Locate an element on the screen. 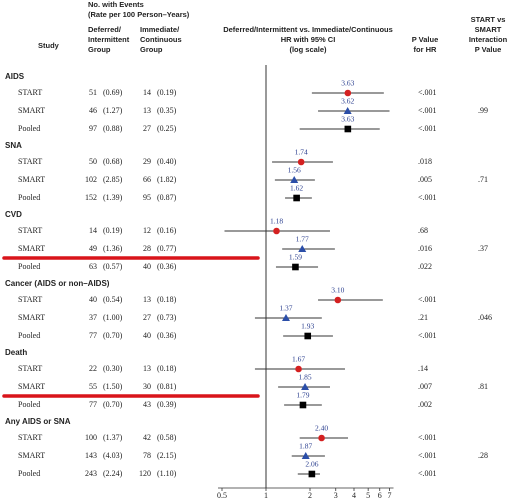 The image size is (514, 500). deferred-n: 77 is located at coordinates (93, 335).